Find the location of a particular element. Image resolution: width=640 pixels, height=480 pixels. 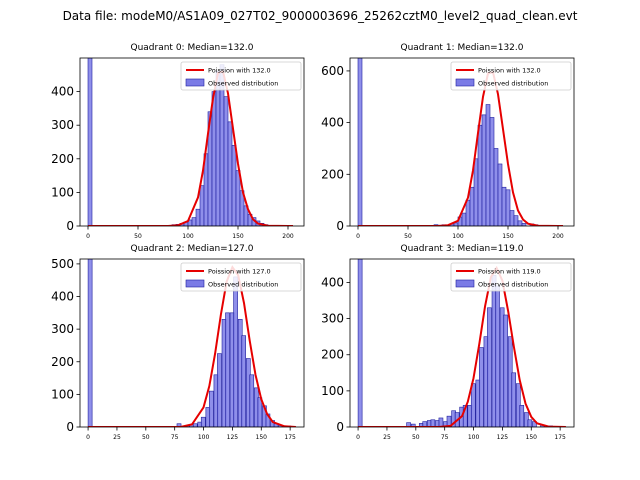

quadrant-2-xtick-label: 125 is located at coordinates (233, 437).